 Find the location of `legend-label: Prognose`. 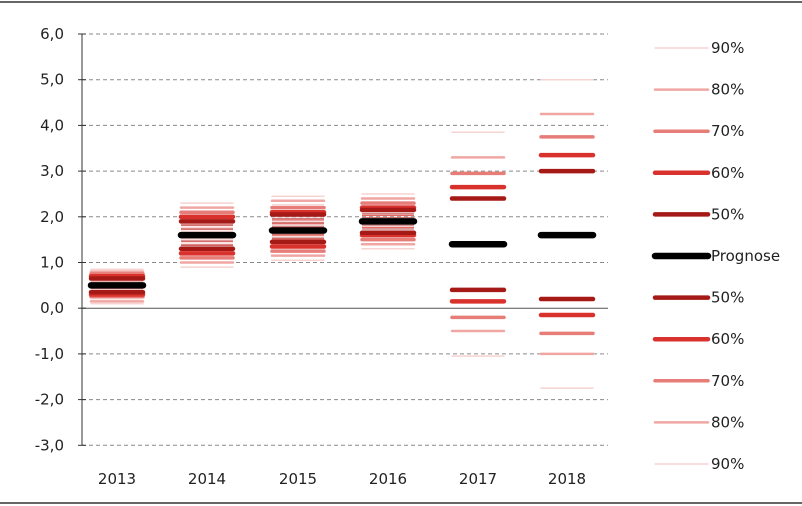

legend-label: Prognose is located at coordinates (745, 256).